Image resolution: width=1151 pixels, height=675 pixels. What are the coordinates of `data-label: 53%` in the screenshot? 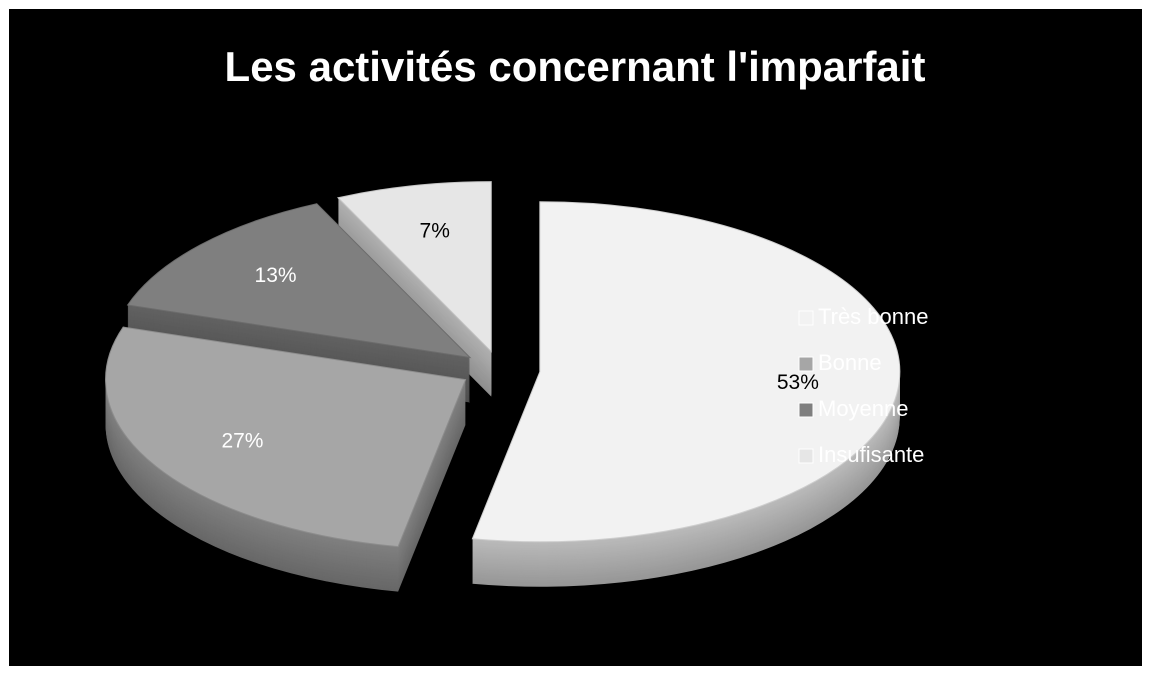 It's located at (798, 382).